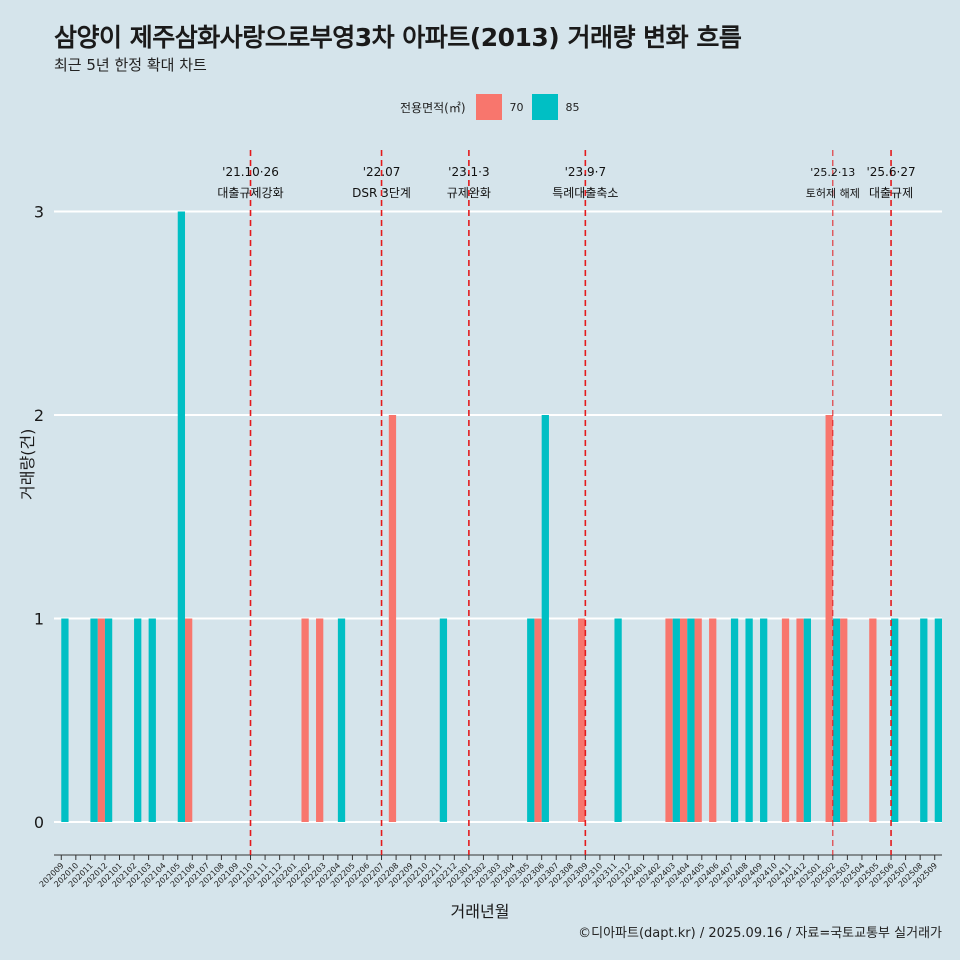  What do you see at coordinates (891, 193) in the screenshot?
I see `annotation-label-202506: 대출규제` at bounding box center [891, 193].